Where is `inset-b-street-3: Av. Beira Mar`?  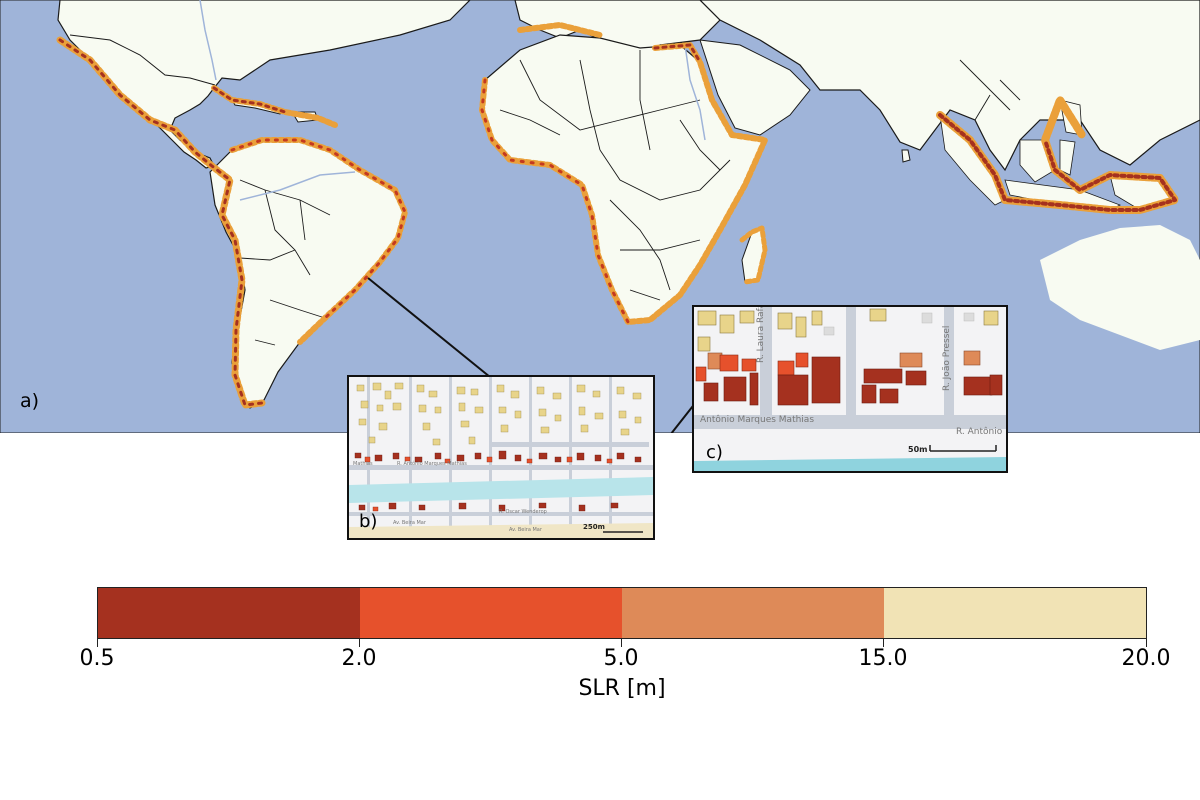
inset-b-street-3: Av. Beira Mar is located at coordinates (409, 523).